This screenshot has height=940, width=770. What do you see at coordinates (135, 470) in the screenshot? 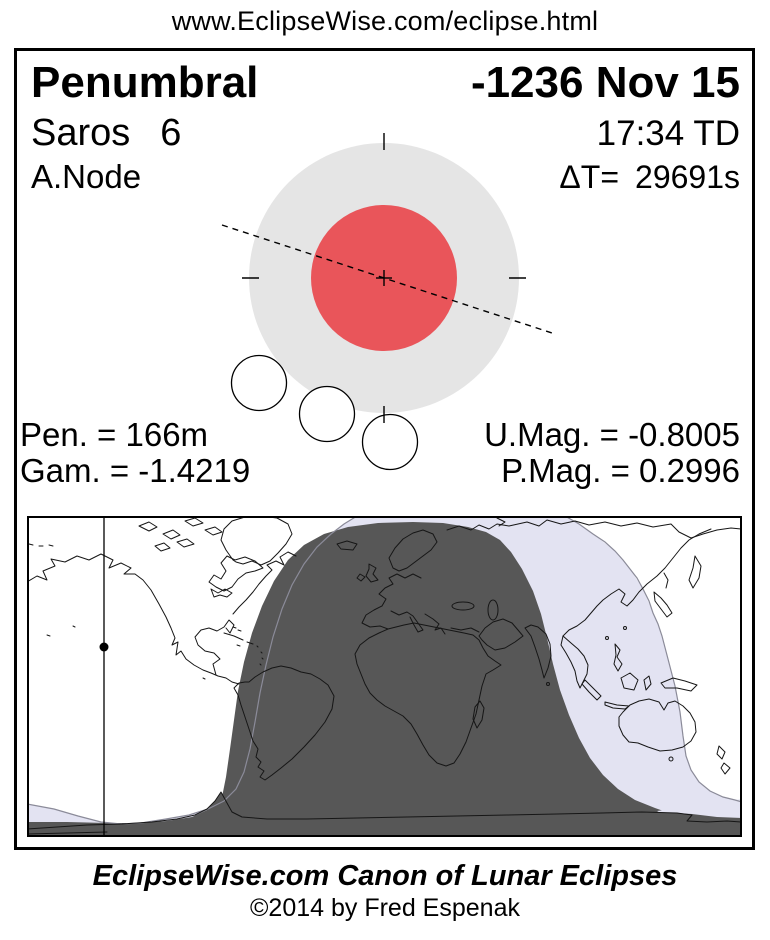
I see `stat-gamma: Gam. = -1.4219` at bounding box center [135, 470].